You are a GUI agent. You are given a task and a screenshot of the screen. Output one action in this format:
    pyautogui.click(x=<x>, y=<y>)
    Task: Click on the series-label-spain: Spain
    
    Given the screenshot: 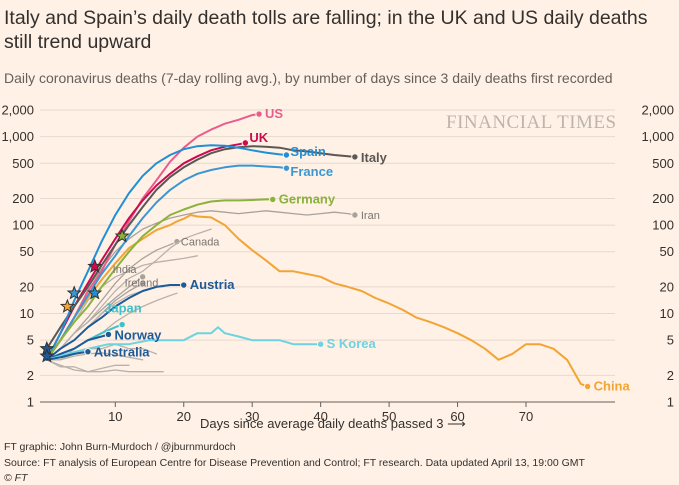 What is the action you would take?
    pyautogui.click(x=307, y=151)
    